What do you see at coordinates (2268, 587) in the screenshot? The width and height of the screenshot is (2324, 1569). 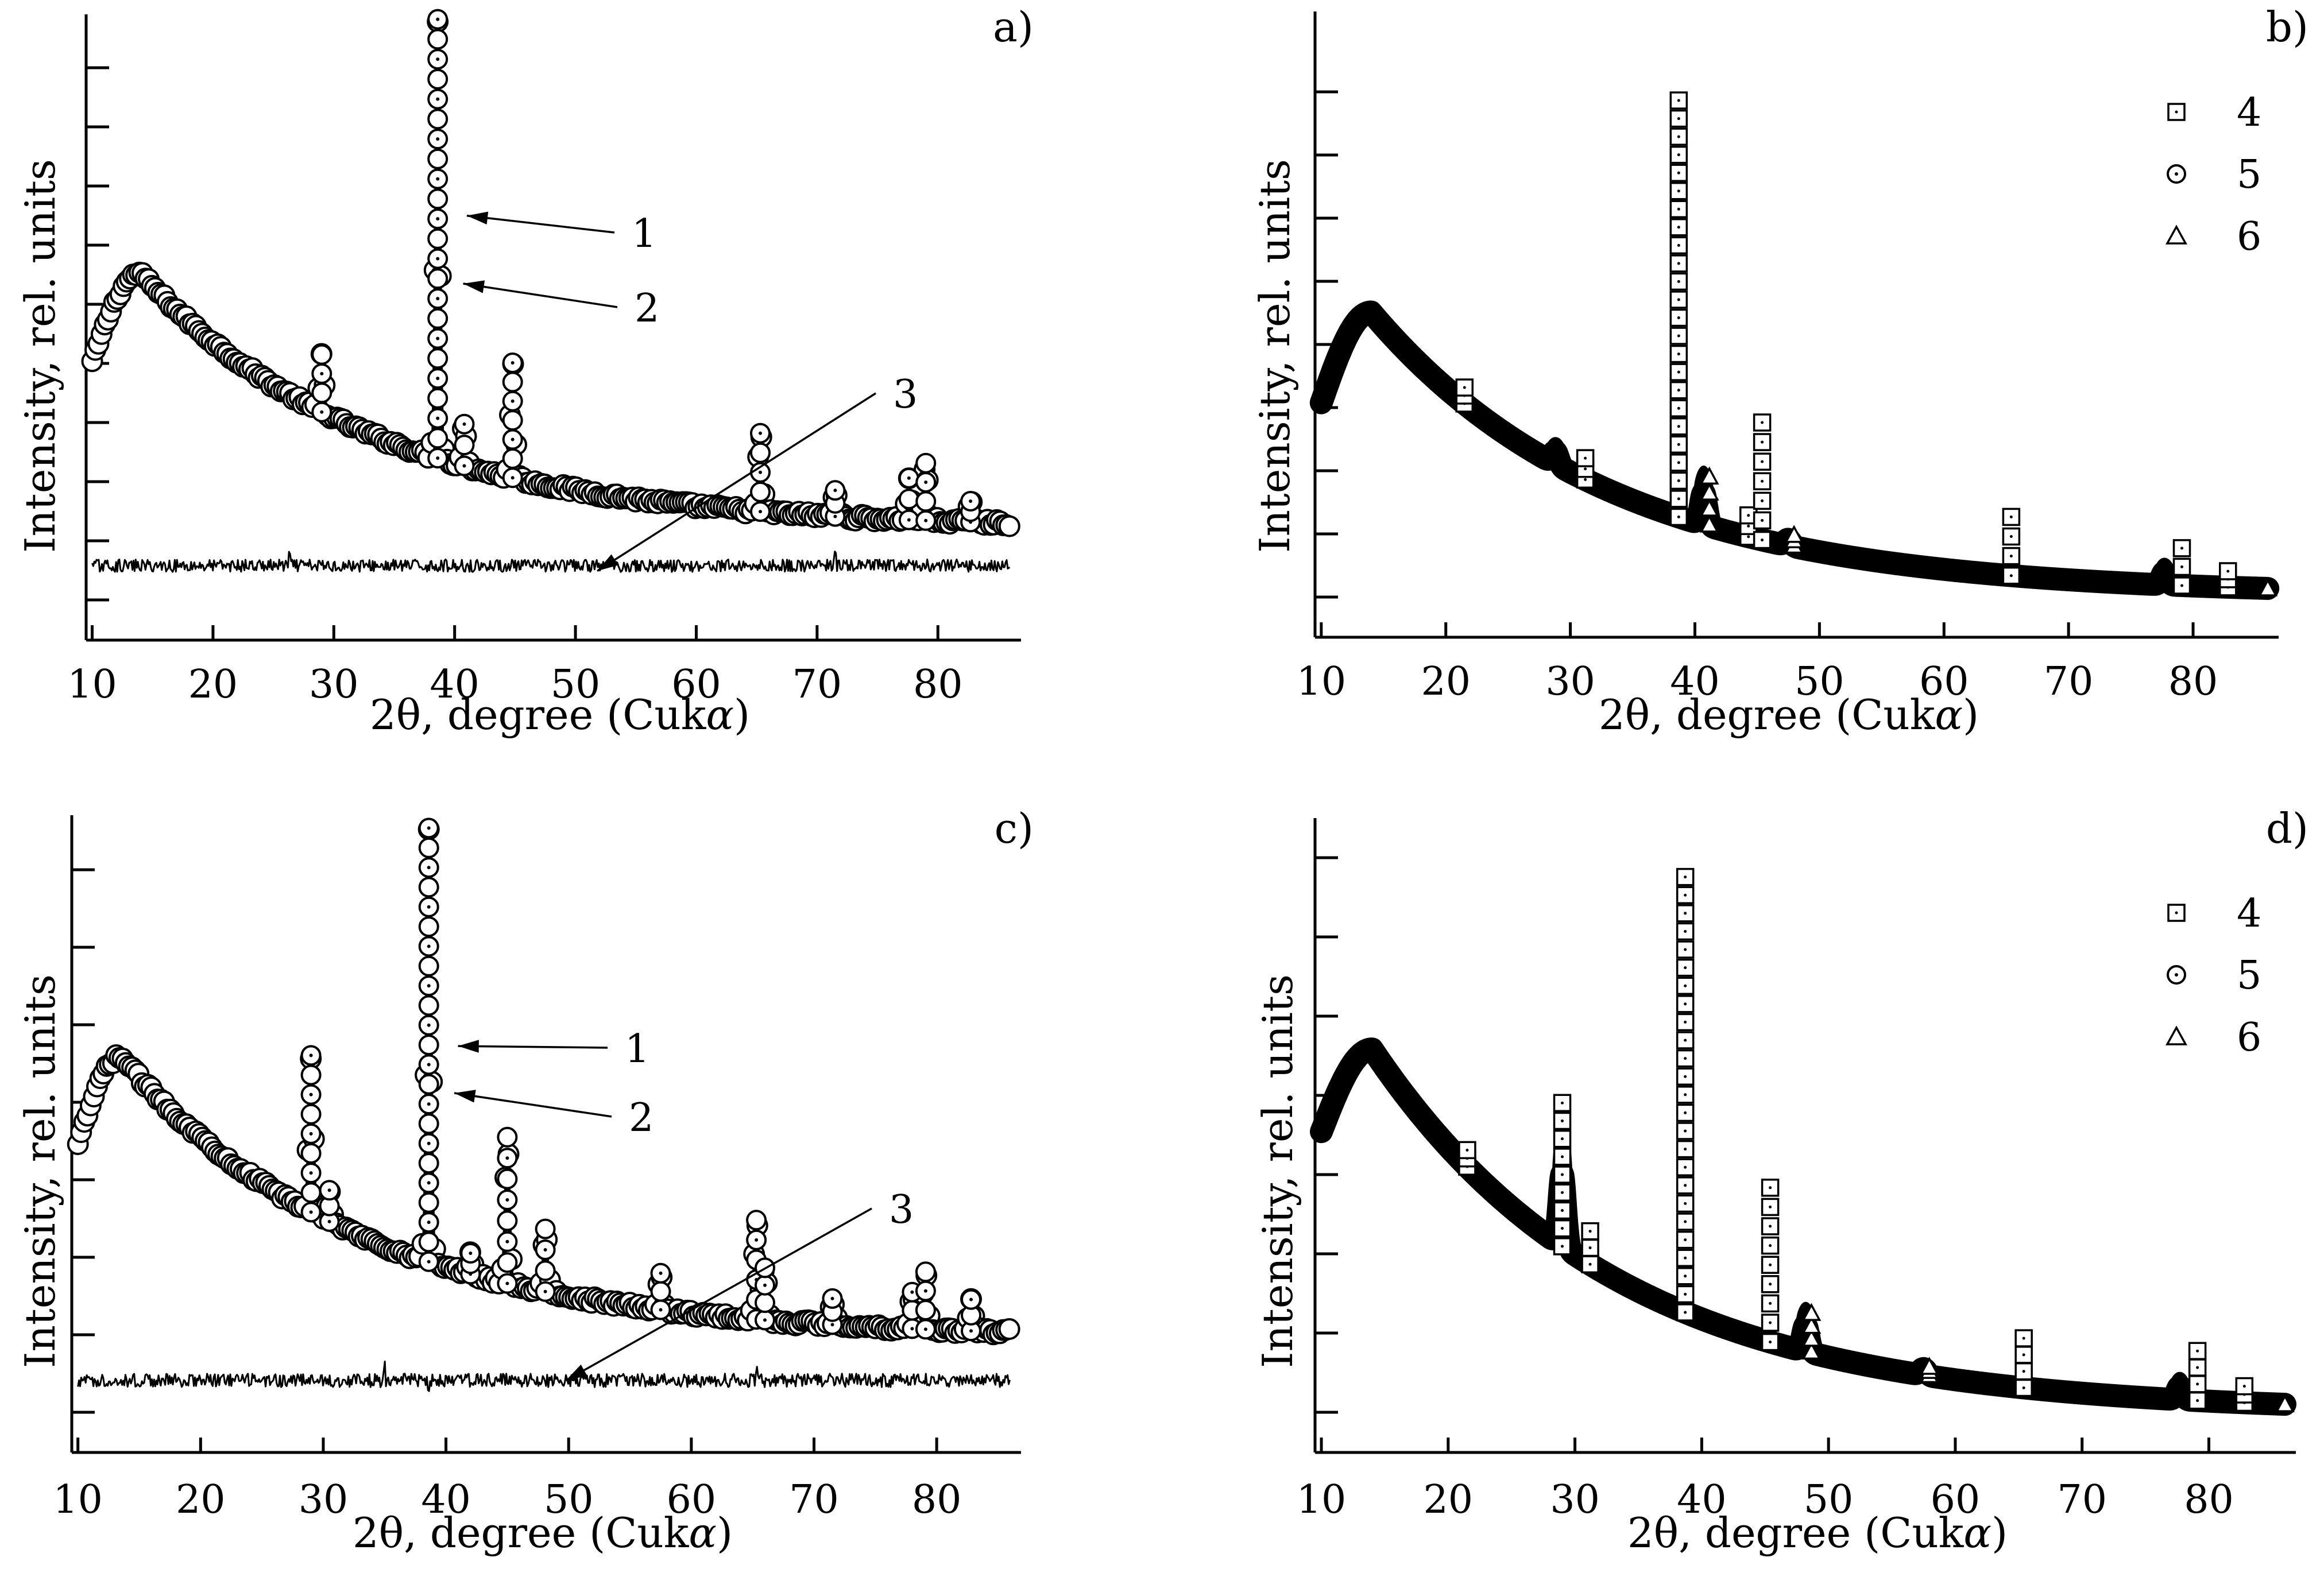 I see `series-6-end-point` at bounding box center [2268, 587].